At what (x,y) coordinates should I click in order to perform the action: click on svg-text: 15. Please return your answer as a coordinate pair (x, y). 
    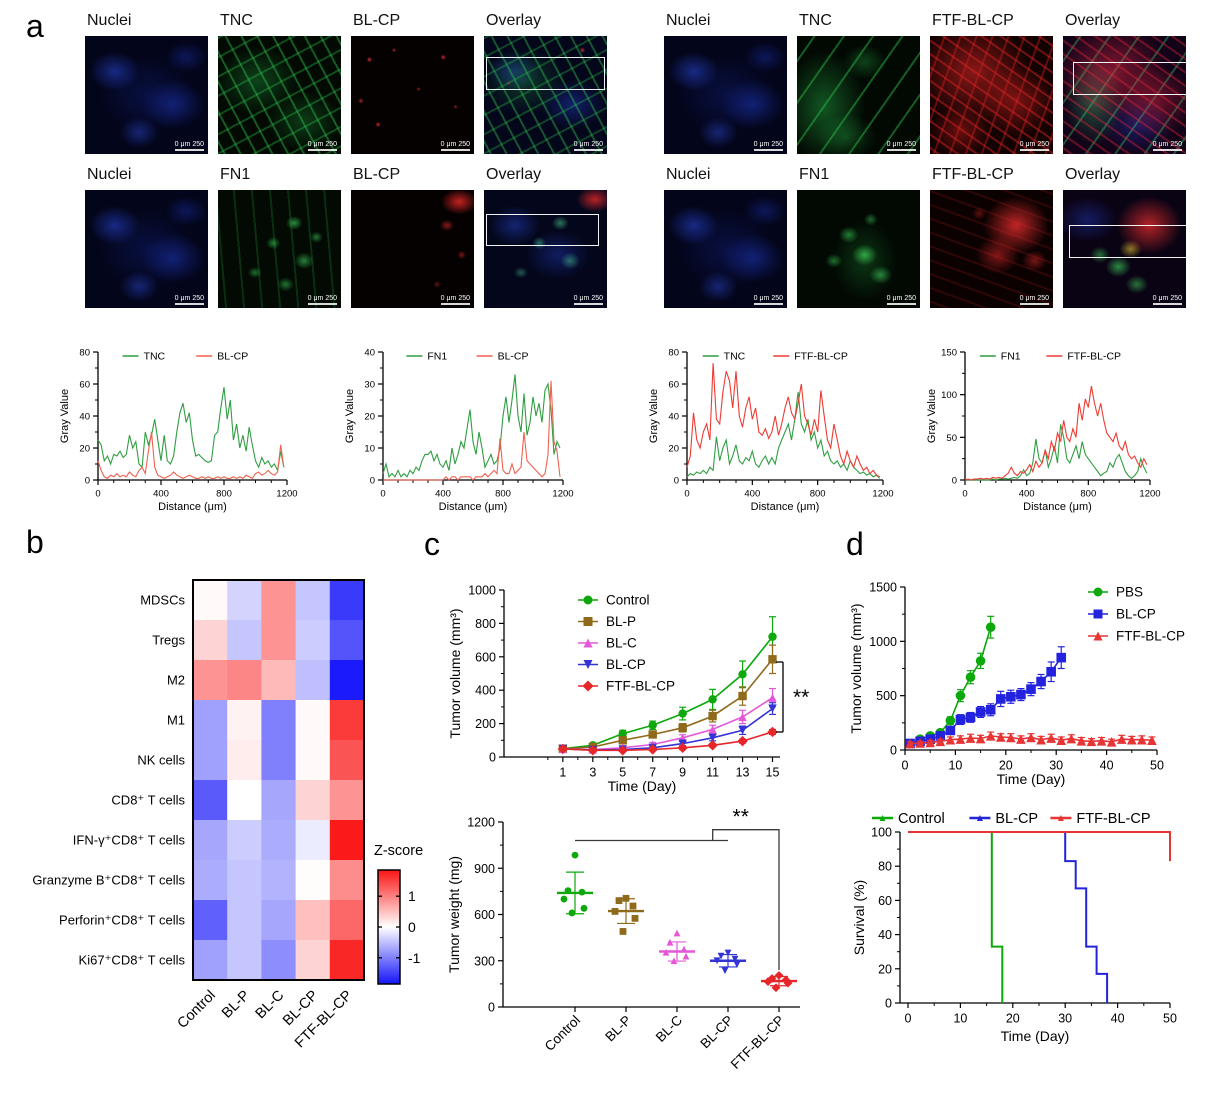
    Looking at the image, I should click on (773, 773).